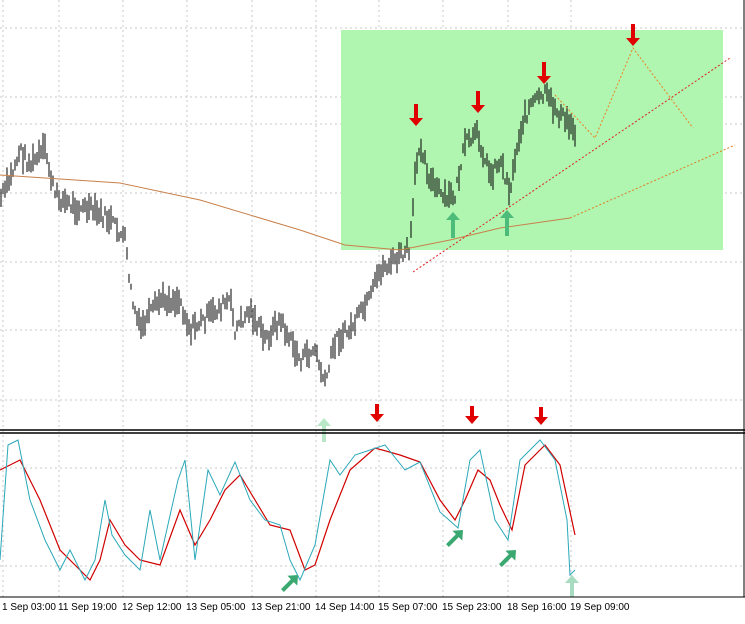 The image size is (745, 624). What do you see at coordinates (152, 607) in the screenshot?
I see `x-tick-label: 12 Sep 12:00` at bounding box center [152, 607].